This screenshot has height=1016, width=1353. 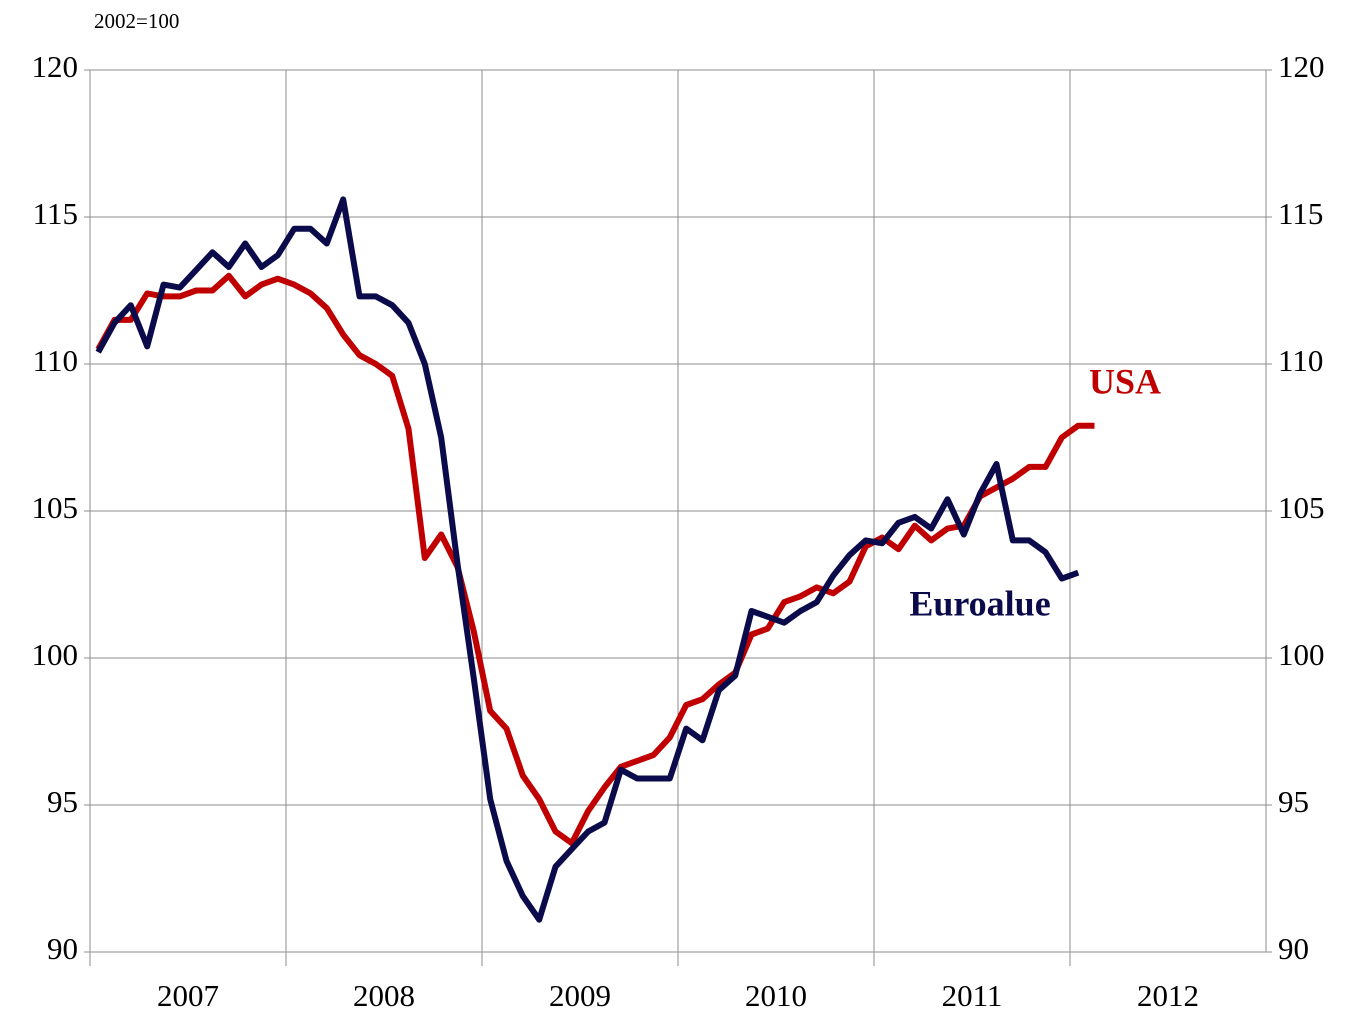 What do you see at coordinates (62, 948) in the screenshot?
I see `y-tick-label: 90` at bounding box center [62, 948].